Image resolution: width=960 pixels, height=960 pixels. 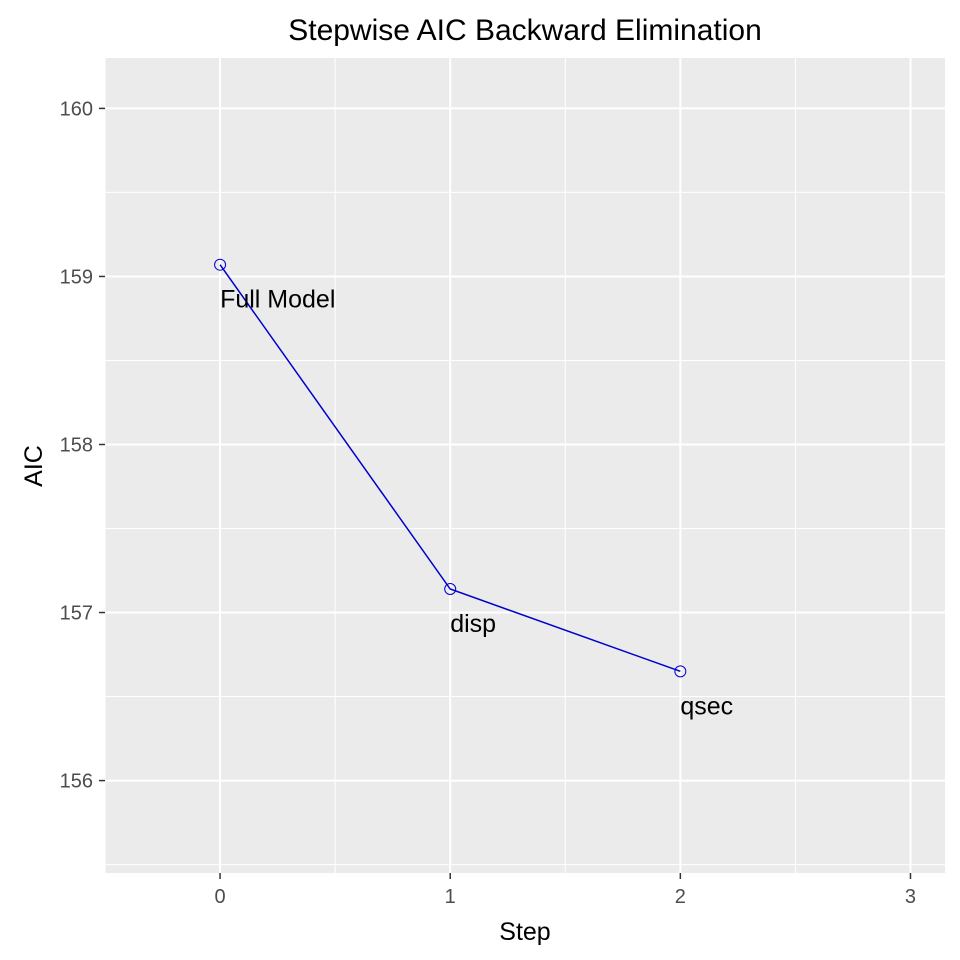 What do you see at coordinates (220, 897) in the screenshot?
I see `x-tick-label: 0` at bounding box center [220, 897].